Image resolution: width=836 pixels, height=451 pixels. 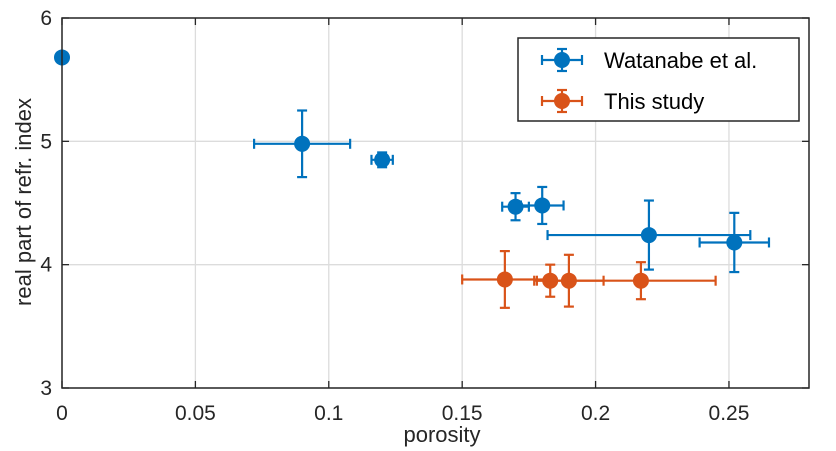 What do you see at coordinates (441, 434) in the screenshot?
I see `x-axis-title: porosity` at bounding box center [441, 434].